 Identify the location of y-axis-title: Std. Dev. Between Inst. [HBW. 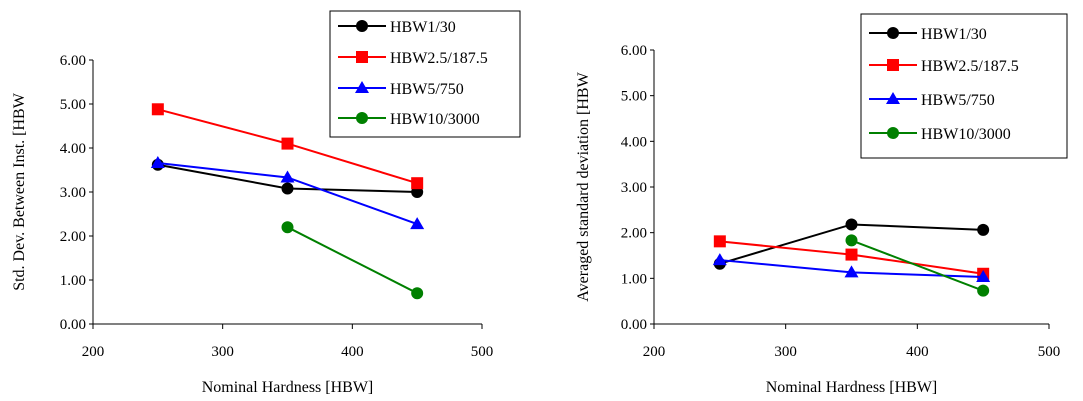
(19, 191).